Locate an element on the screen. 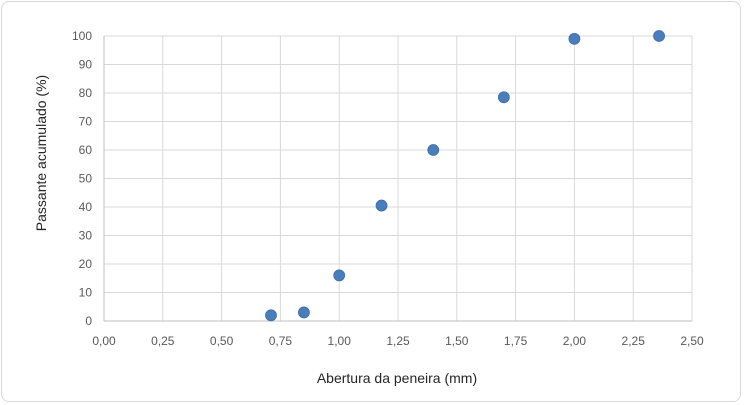 This screenshot has height=405, width=744. x-tick-label: 2,25 is located at coordinates (634, 341).